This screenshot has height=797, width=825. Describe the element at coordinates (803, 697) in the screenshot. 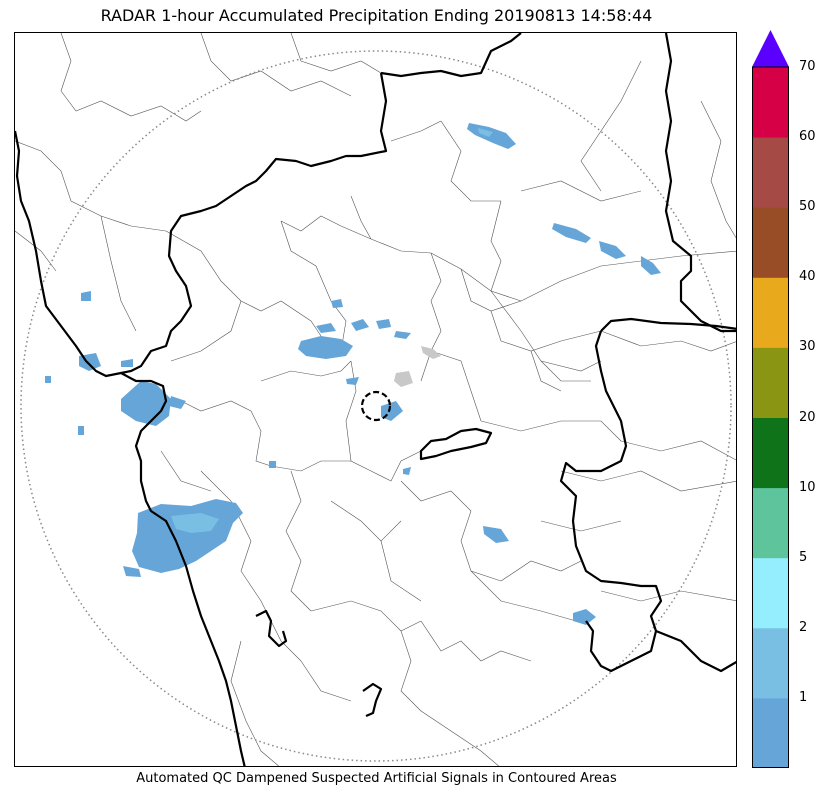

I see `colorbar-tick-label: 1` at that location.